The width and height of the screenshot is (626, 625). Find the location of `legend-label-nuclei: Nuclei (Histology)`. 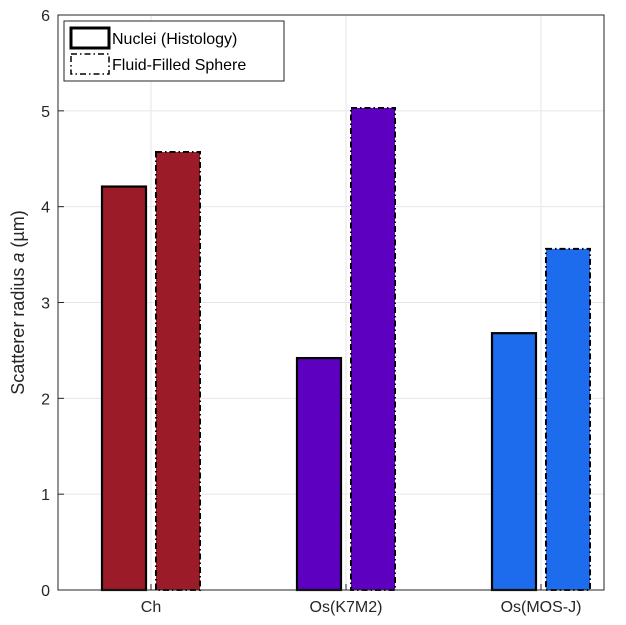

legend-label-nuclei: Nuclei (Histology) is located at coordinates (174, 39).